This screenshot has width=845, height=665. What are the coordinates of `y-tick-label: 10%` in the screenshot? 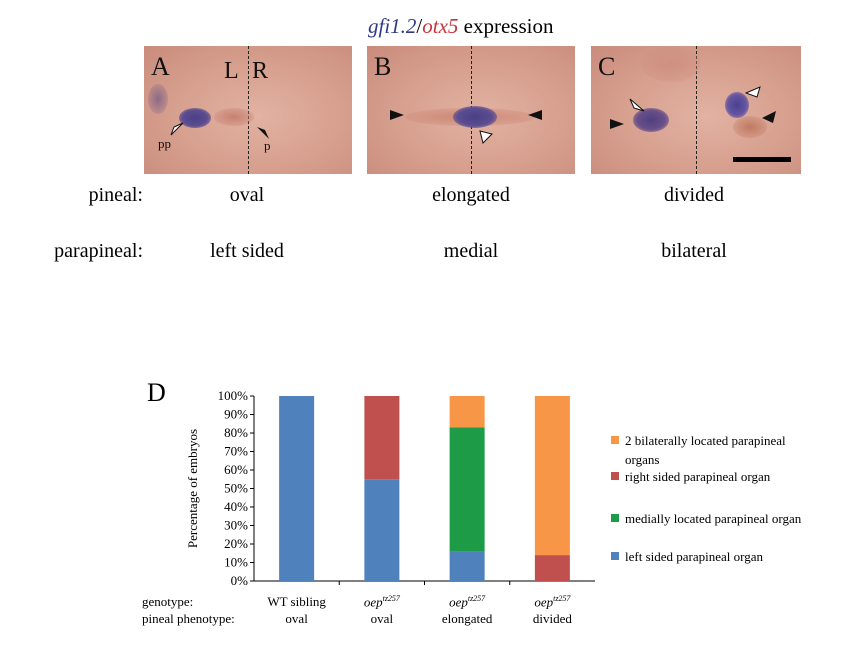 It's located at (236, 562).